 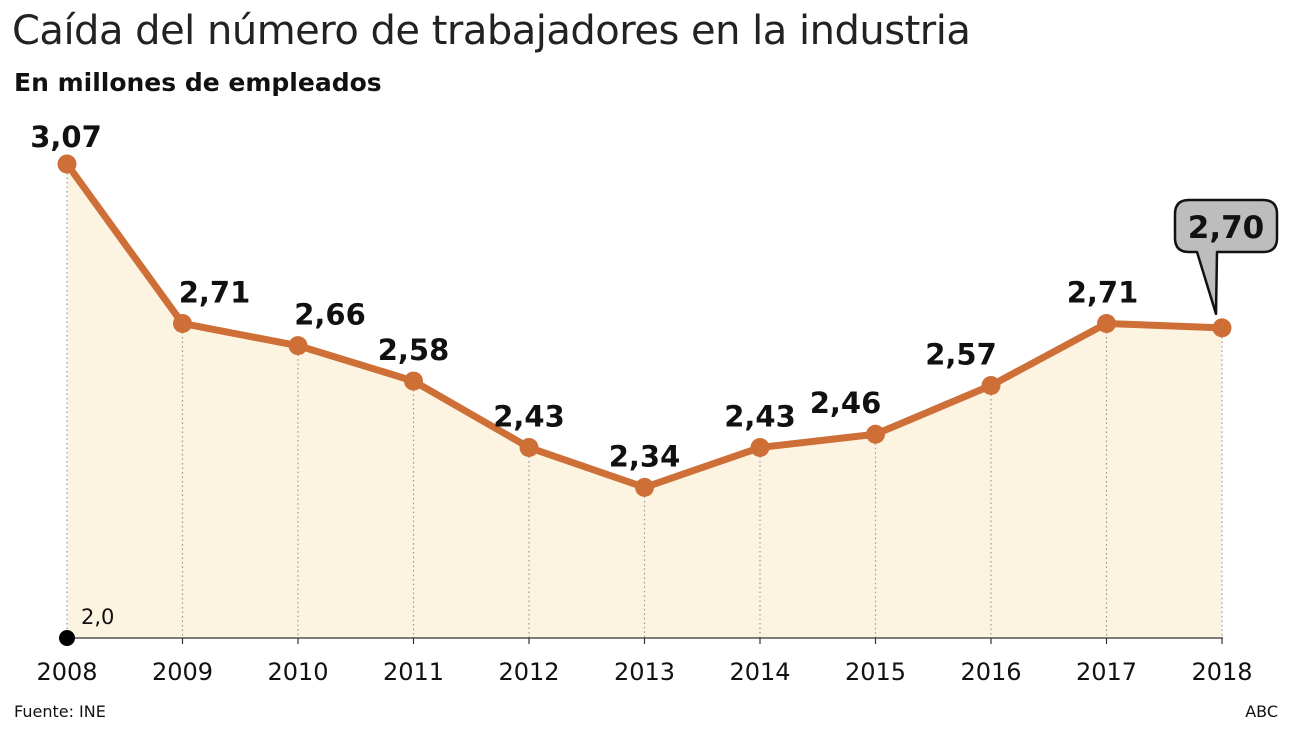 What do you see at coordinates (60, 711) in the screenshot?
I see `source-note: Fuente: INE` at bounding box center [60, 711].